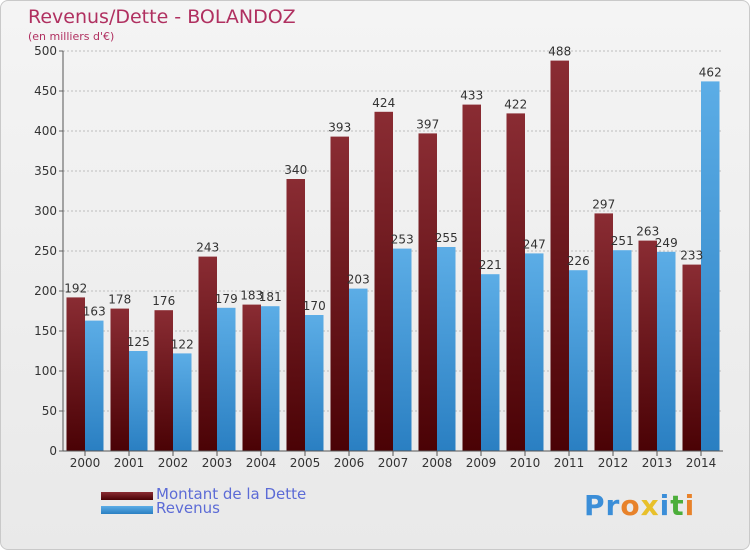 The image size is (750, 550). What do you see at coordinates (75, 288) in the screenshot?
I see `data-label-dette: 192` at bounding box center [75, 288].